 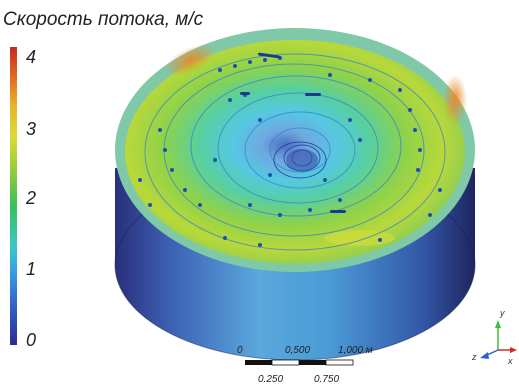 I want to click on velocity-colorbar, so click(x=13, y=196).